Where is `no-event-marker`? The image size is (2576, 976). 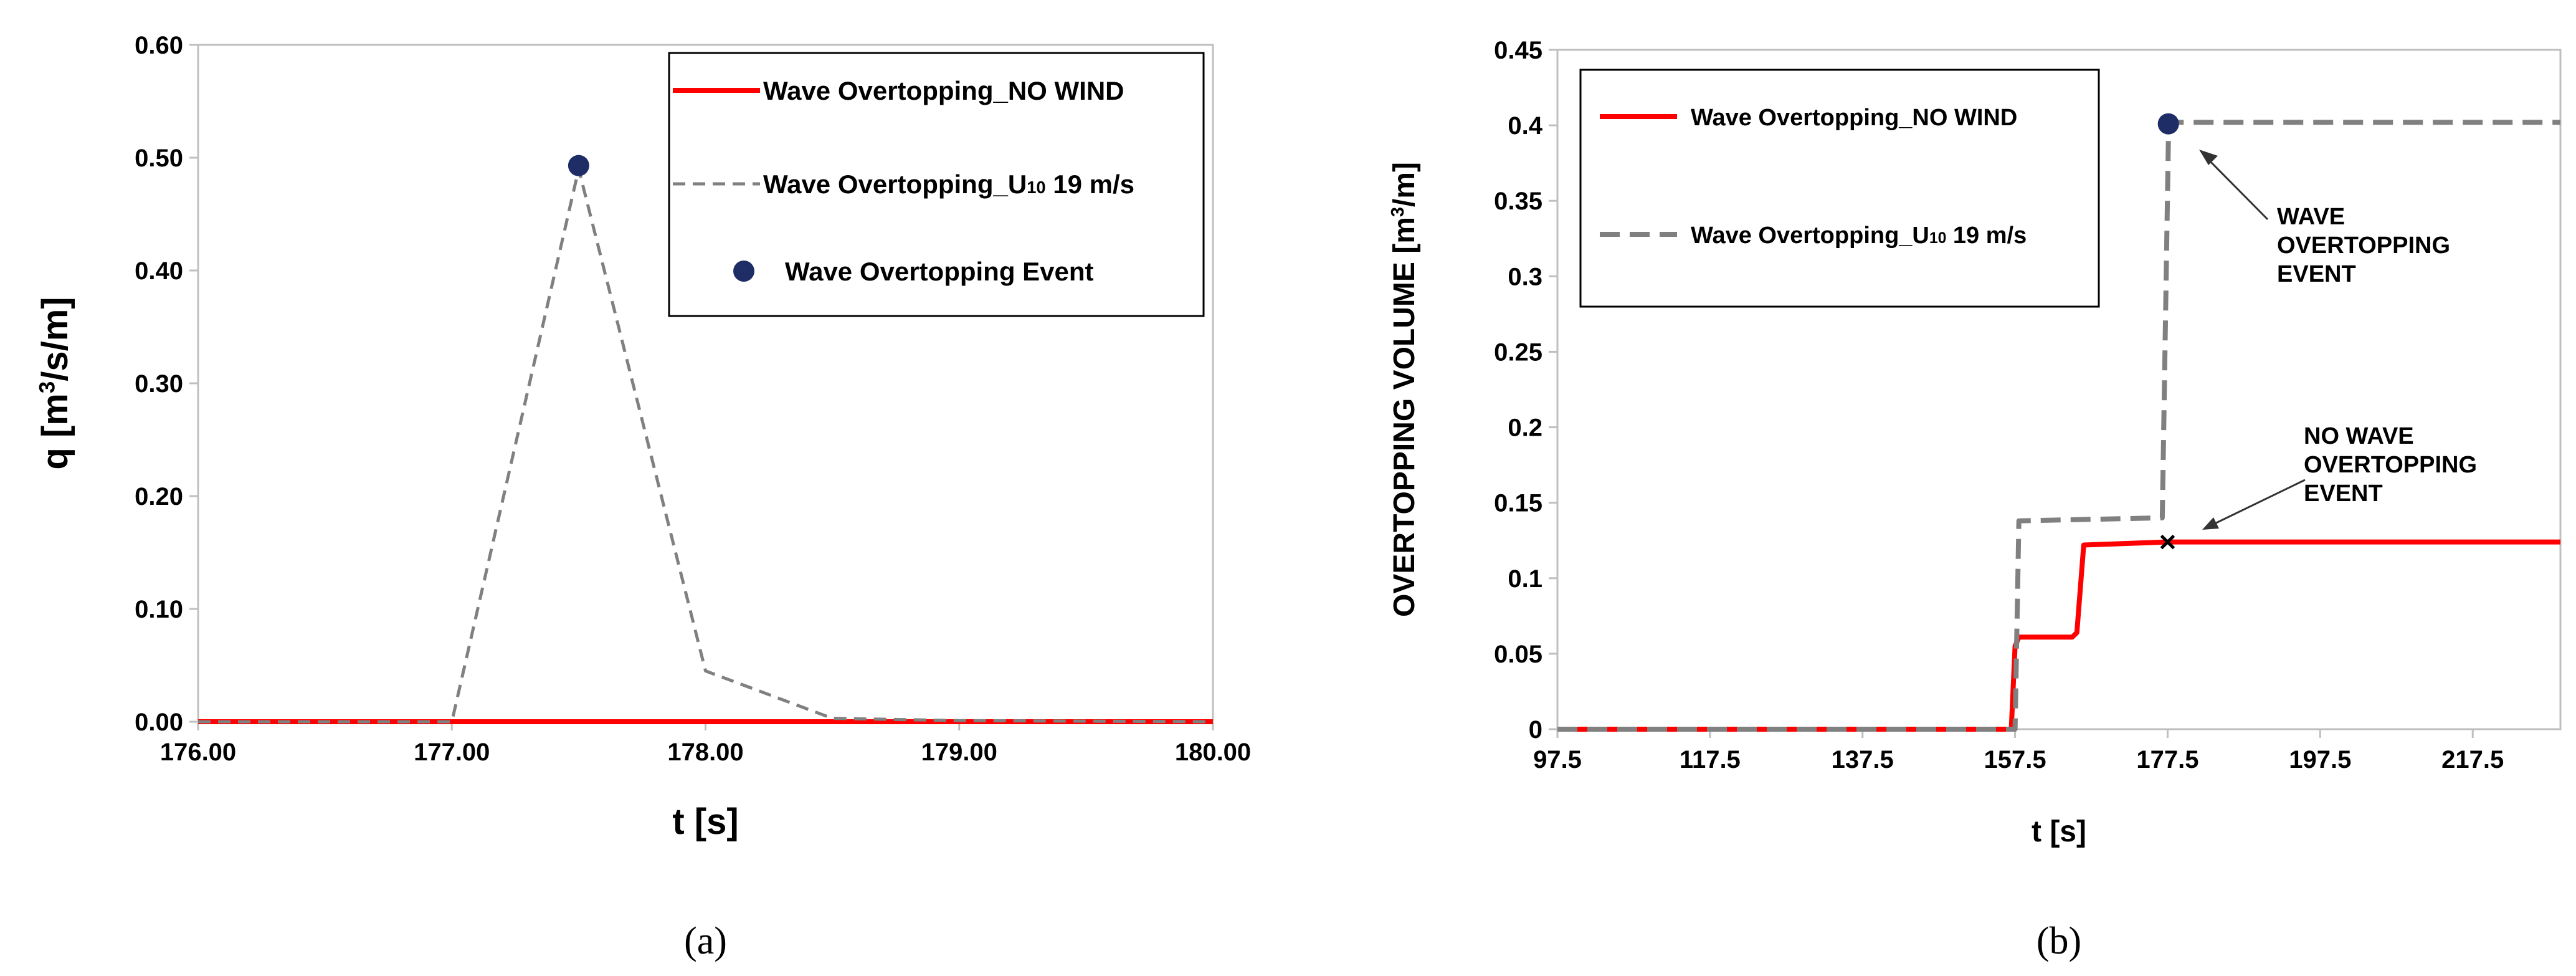
no-event-marker is located at coordinates (2167, 542).